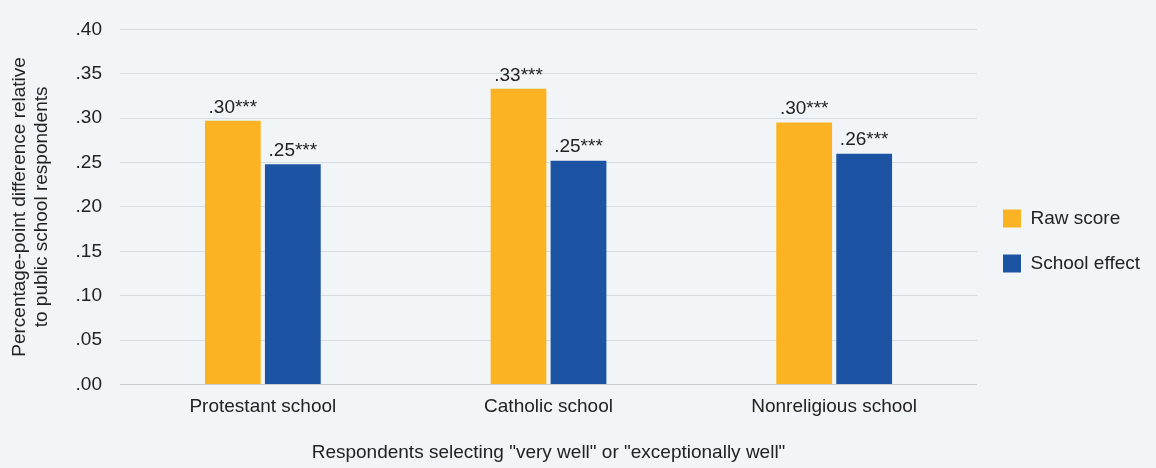 The width and height of the screenshot is (1156, 468). Describe the element at coordinates (548, 451) in the screenshot. I see `x-axis-title: Respondents selecting "very well" or "exceptionally well"` at that location.